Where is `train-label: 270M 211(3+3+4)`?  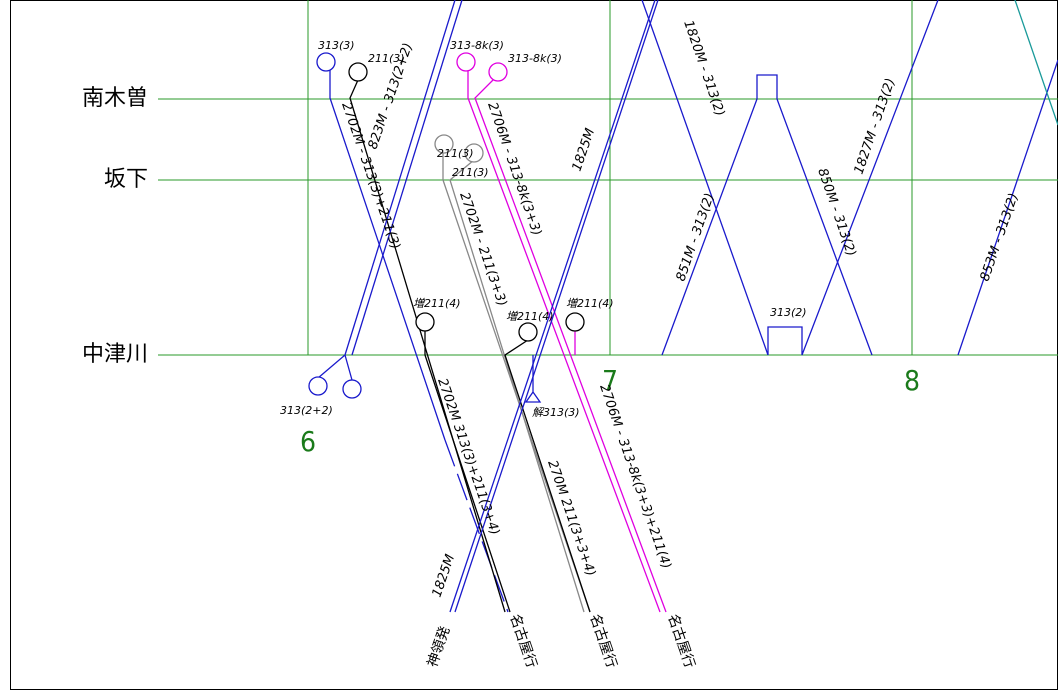 train-label: 270M 211(3+3+4) is located at coordinates (571, 518).